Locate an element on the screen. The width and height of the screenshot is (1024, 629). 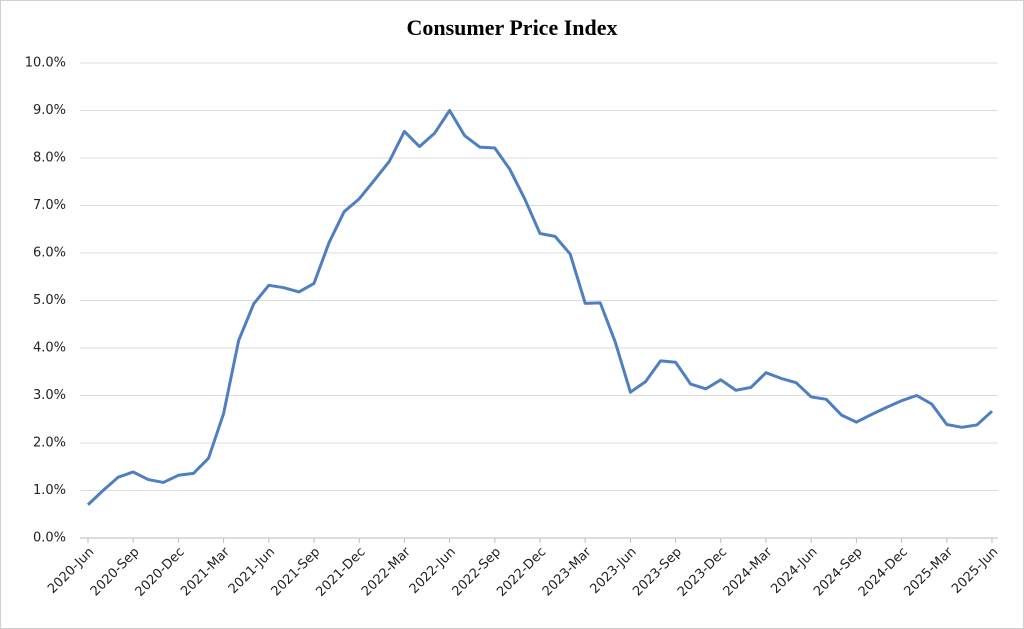
y-tick-label: 1.0% is located at coordinates (49, 490).